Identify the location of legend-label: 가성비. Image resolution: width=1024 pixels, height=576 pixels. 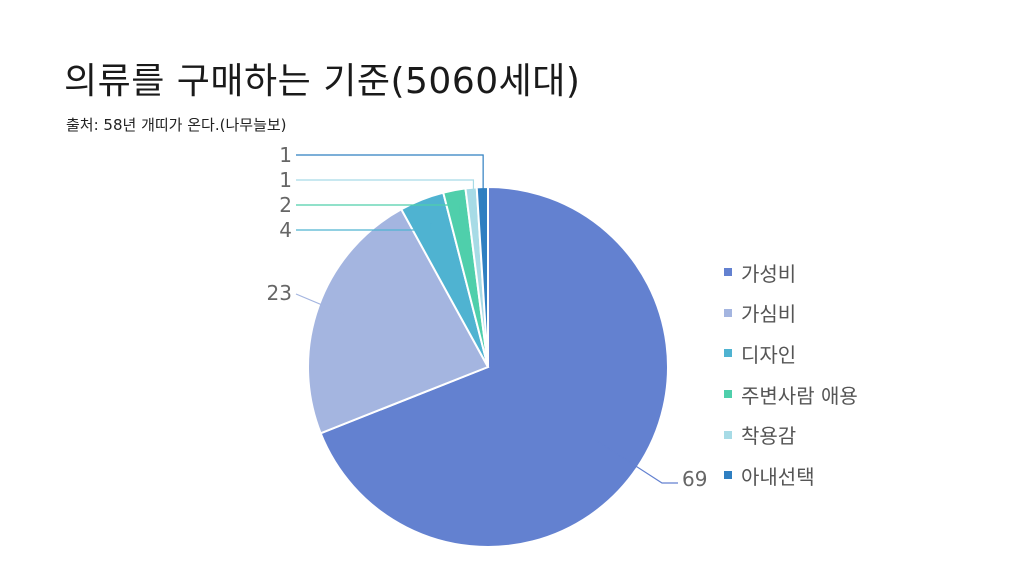
(769, 273).